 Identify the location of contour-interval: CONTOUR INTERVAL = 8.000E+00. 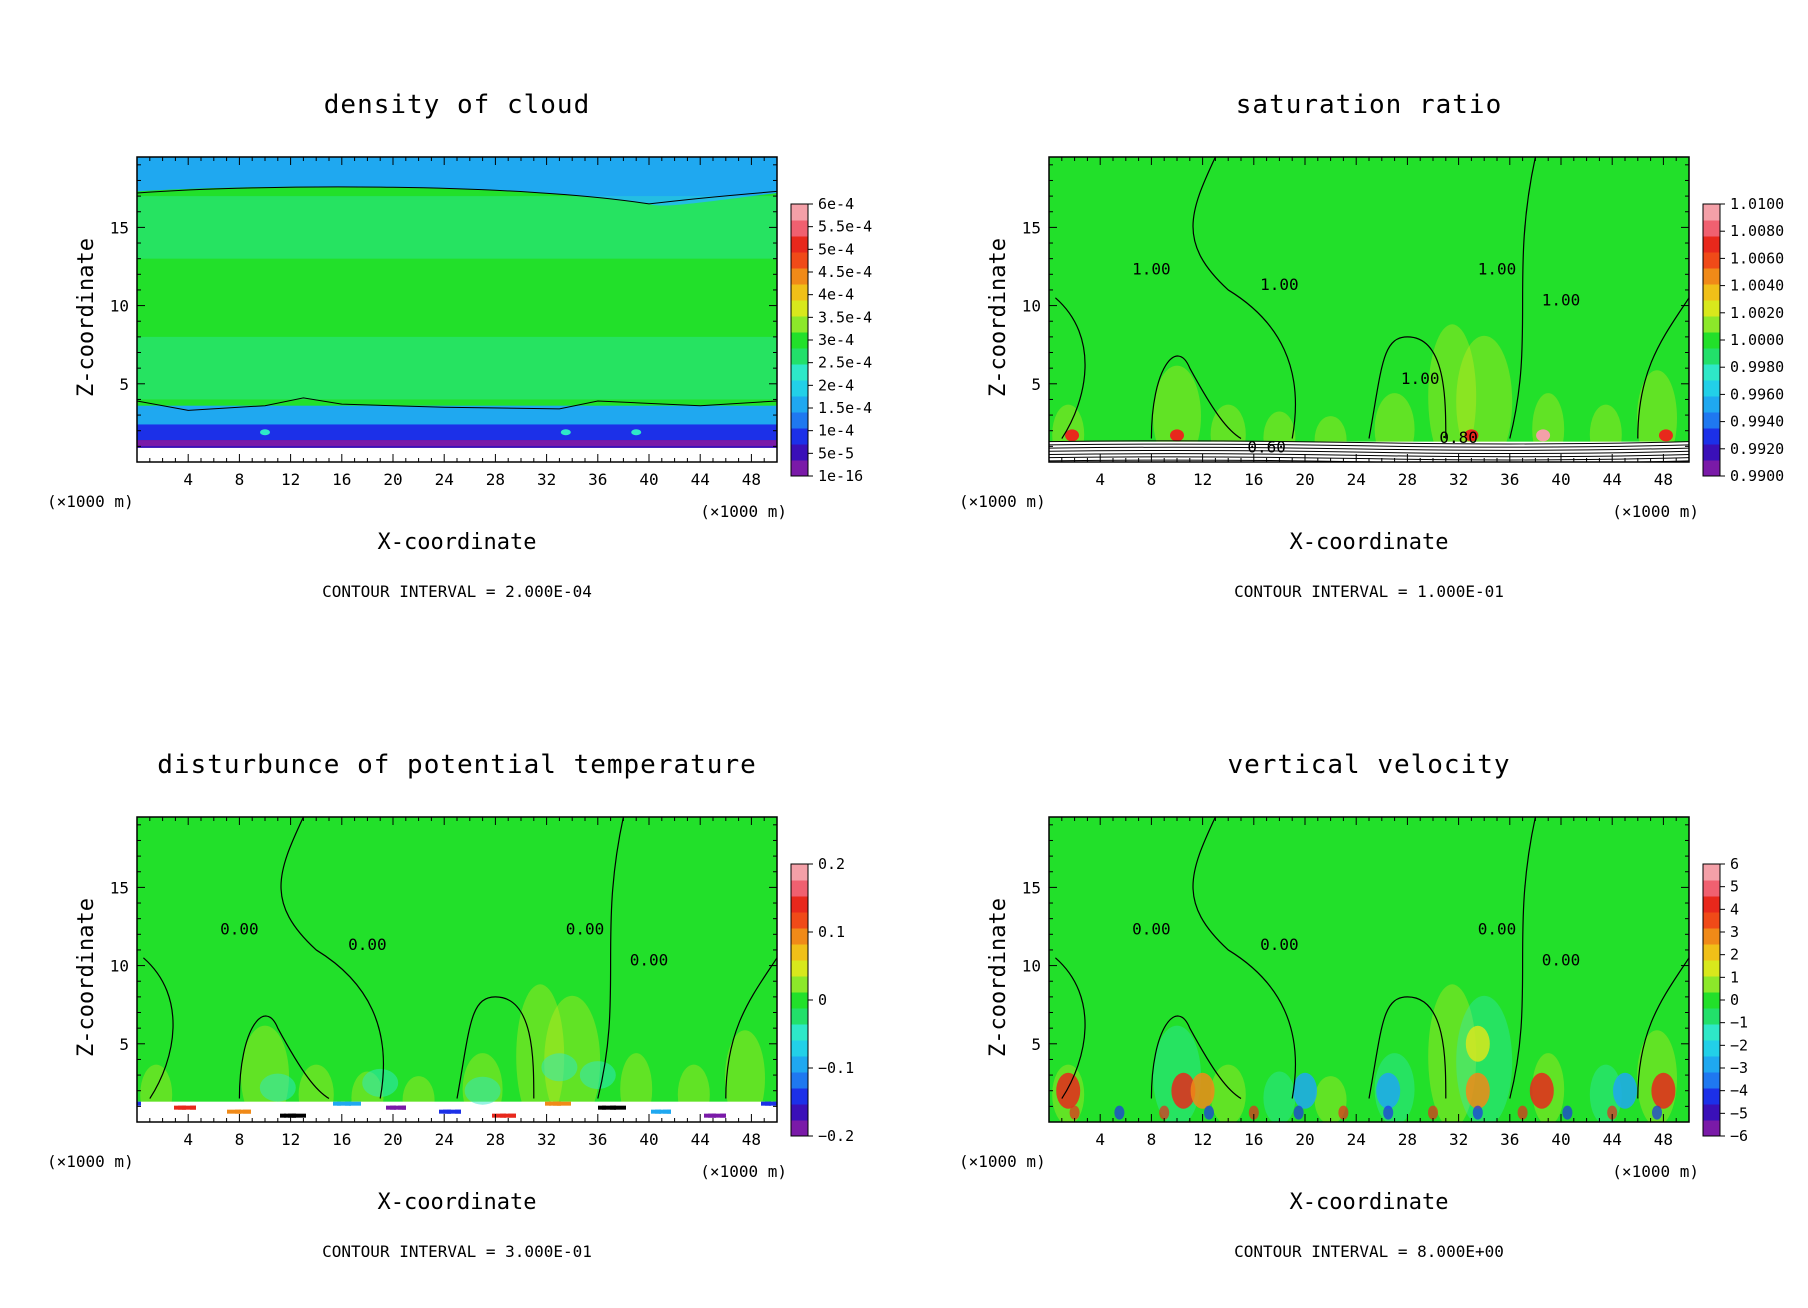
(1369, 1251).